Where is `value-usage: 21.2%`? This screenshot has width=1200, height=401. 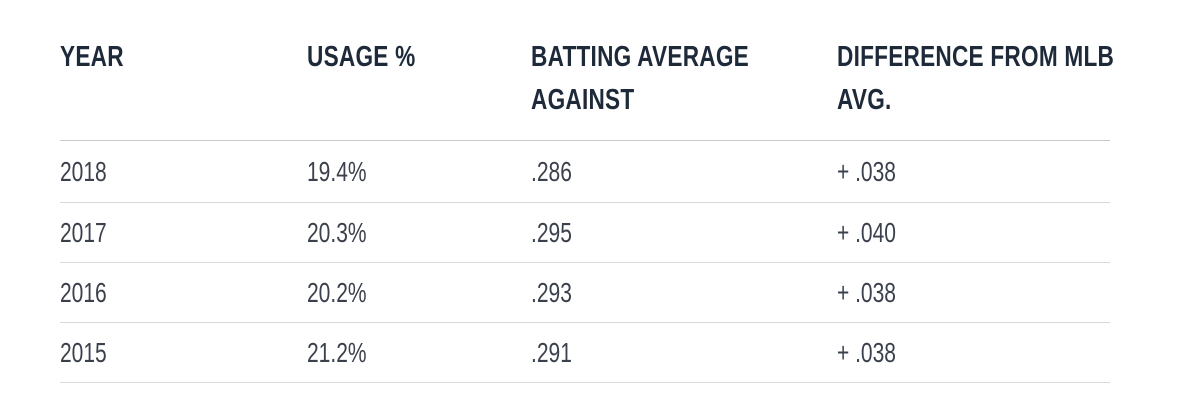 value-usage: 21.2% is located at coordinates (337, 352).